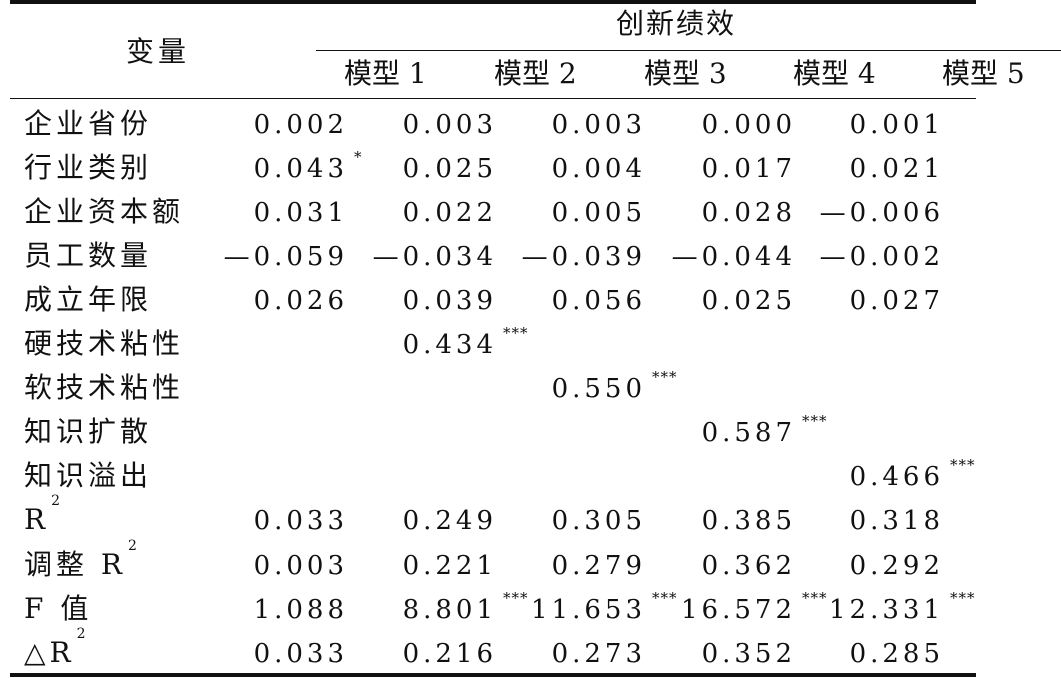  Describe the element at coordinates (158, 51) in the screenshot. I see `variable-header: 变量` at that location.